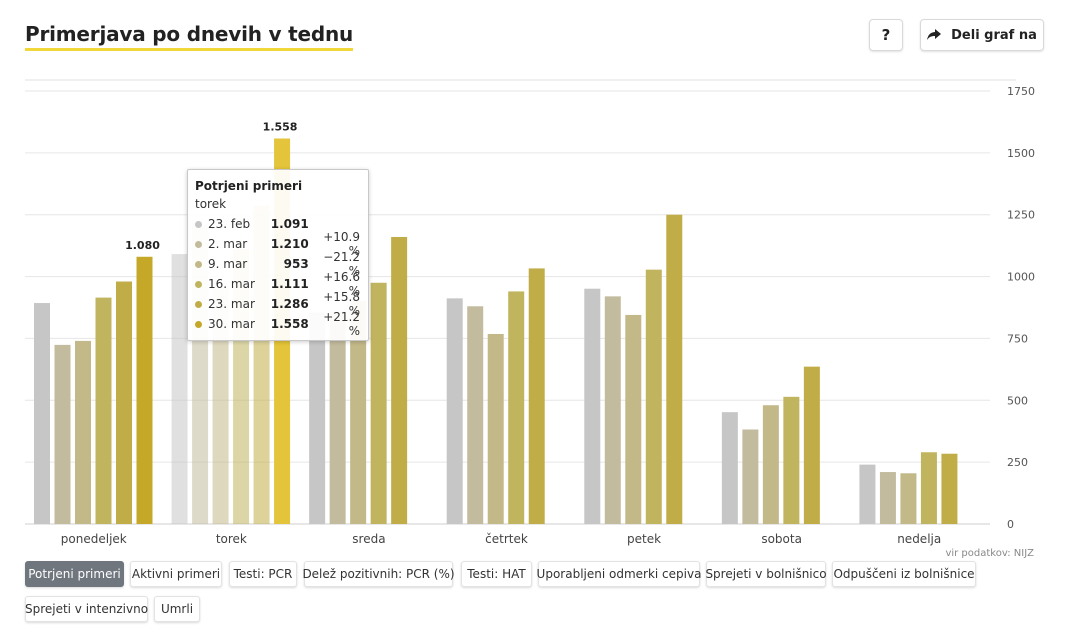  Describe the element at coordinates (1021, 91) in the screenshot. I see `y-tick-label: 1750` at that location.